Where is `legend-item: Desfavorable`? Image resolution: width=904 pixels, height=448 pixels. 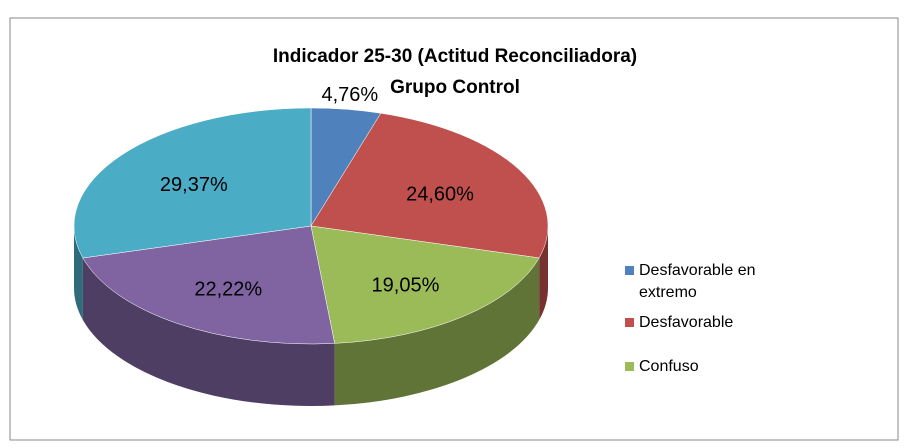
legend-item: Desfavorable is located at coordinates (710, 323).